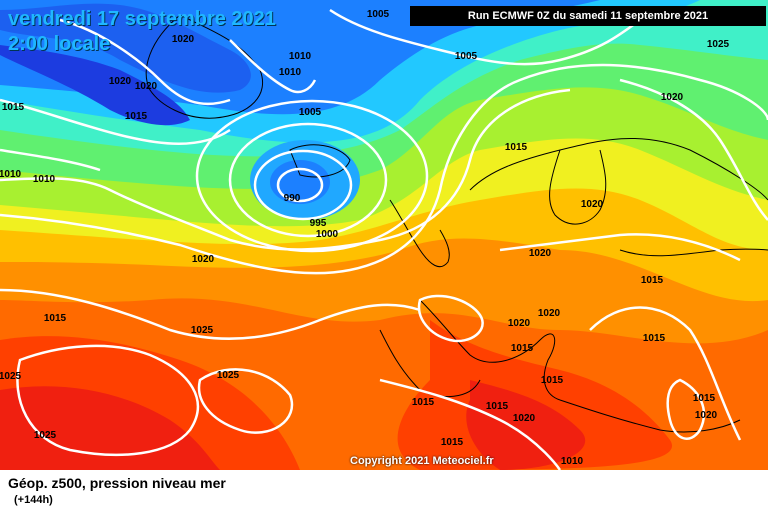 This screenshot has width=768, height=512. What do you see at coordinates (327, 234) in the screenshot?
I see `isobar-label: 1000` at bounding box center [327, 234].